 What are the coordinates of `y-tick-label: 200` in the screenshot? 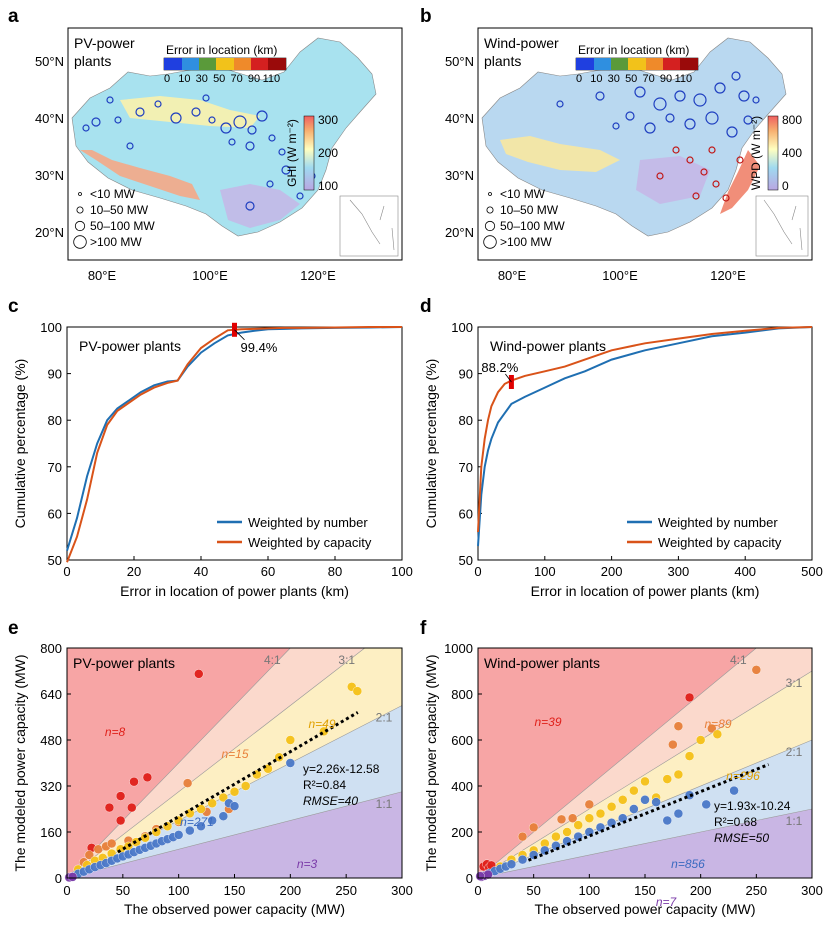 It's located at (462, 832).